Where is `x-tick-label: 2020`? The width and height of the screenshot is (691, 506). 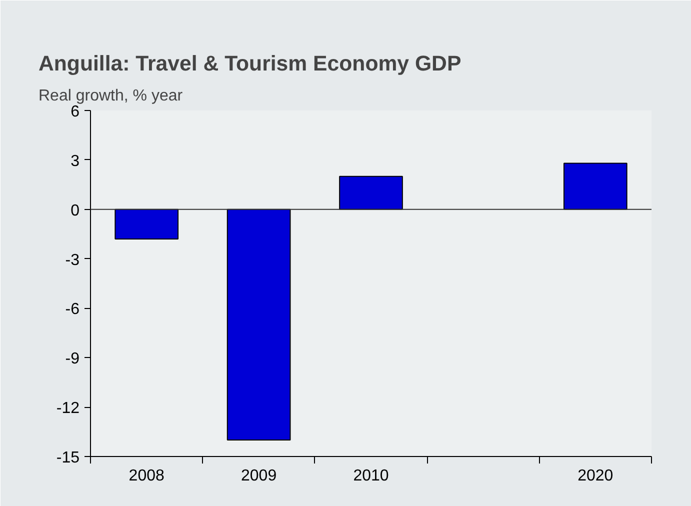 x-tick-label: 2020 is located at coordinates (596, 476).